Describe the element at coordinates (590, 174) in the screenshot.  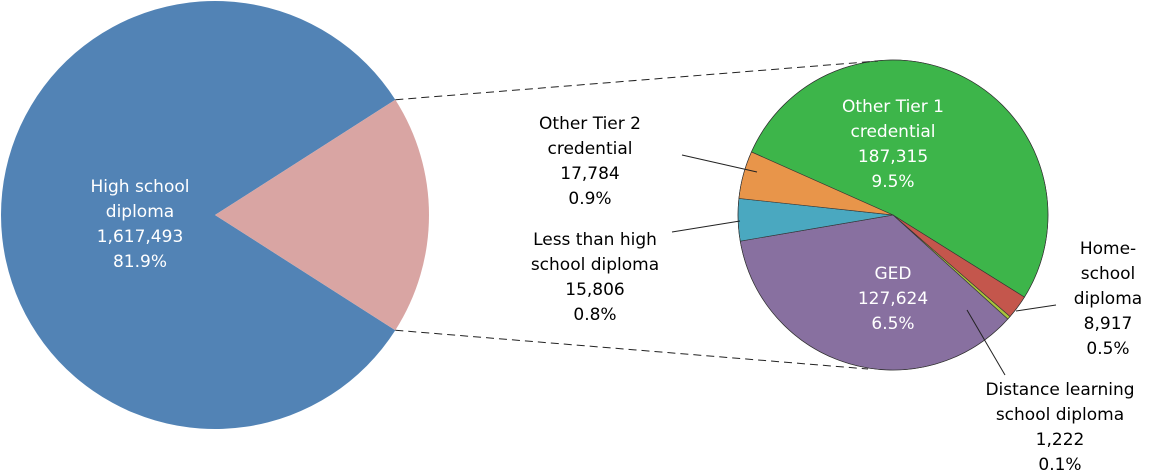
I see `slice-value: 17,784` at that location.